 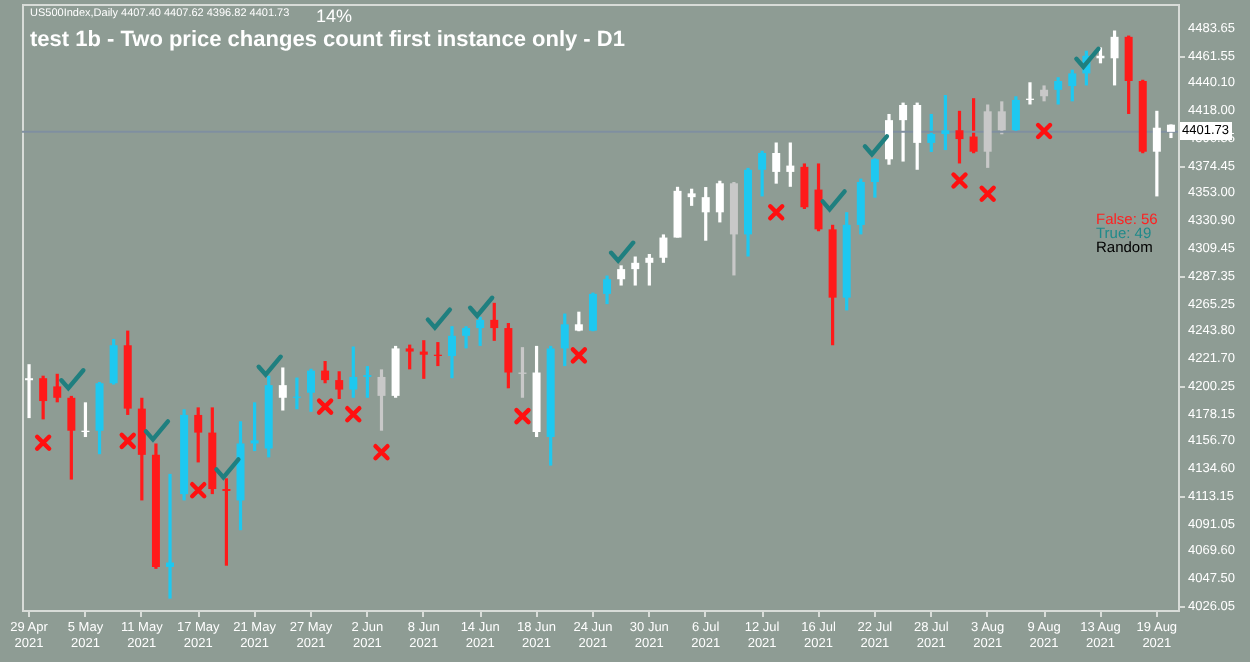 I want to click on text: test 1b - Two price changes count first instance only - D1, so click(x=327, y=40).